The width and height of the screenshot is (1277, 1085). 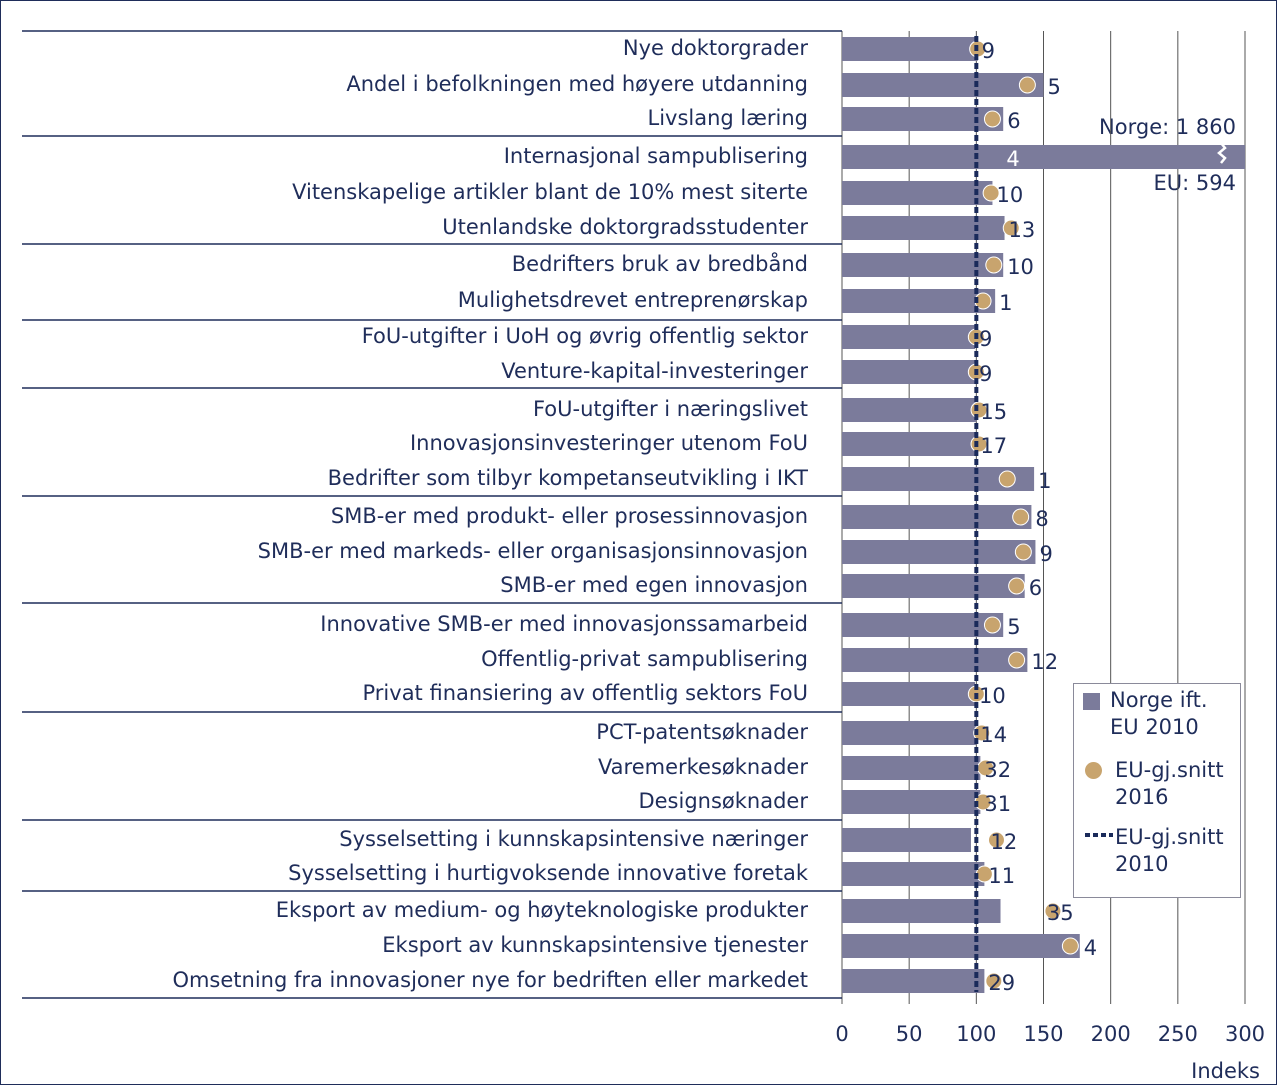 What do you see at coordinates (656, 156) in the screenshot?
I see `category-label: Internasjonal sampublisering` at bounding box center [656, 156].